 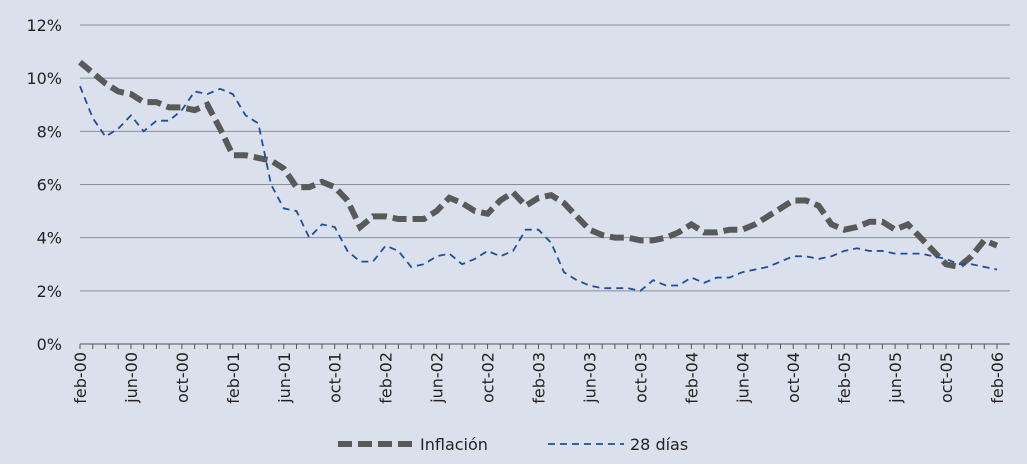 What do you see at coordinates (233, 378) in the screenshot?
I see `x-tick-label: feb-01` at bounding box center [233, 378].